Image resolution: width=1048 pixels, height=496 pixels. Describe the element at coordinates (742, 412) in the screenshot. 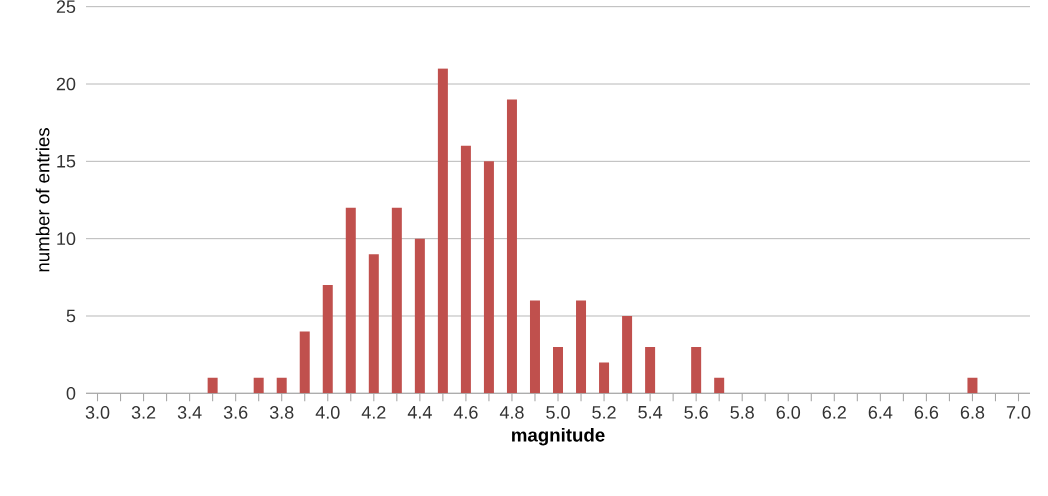

I see `x-tick-label: 5.8` at that location.